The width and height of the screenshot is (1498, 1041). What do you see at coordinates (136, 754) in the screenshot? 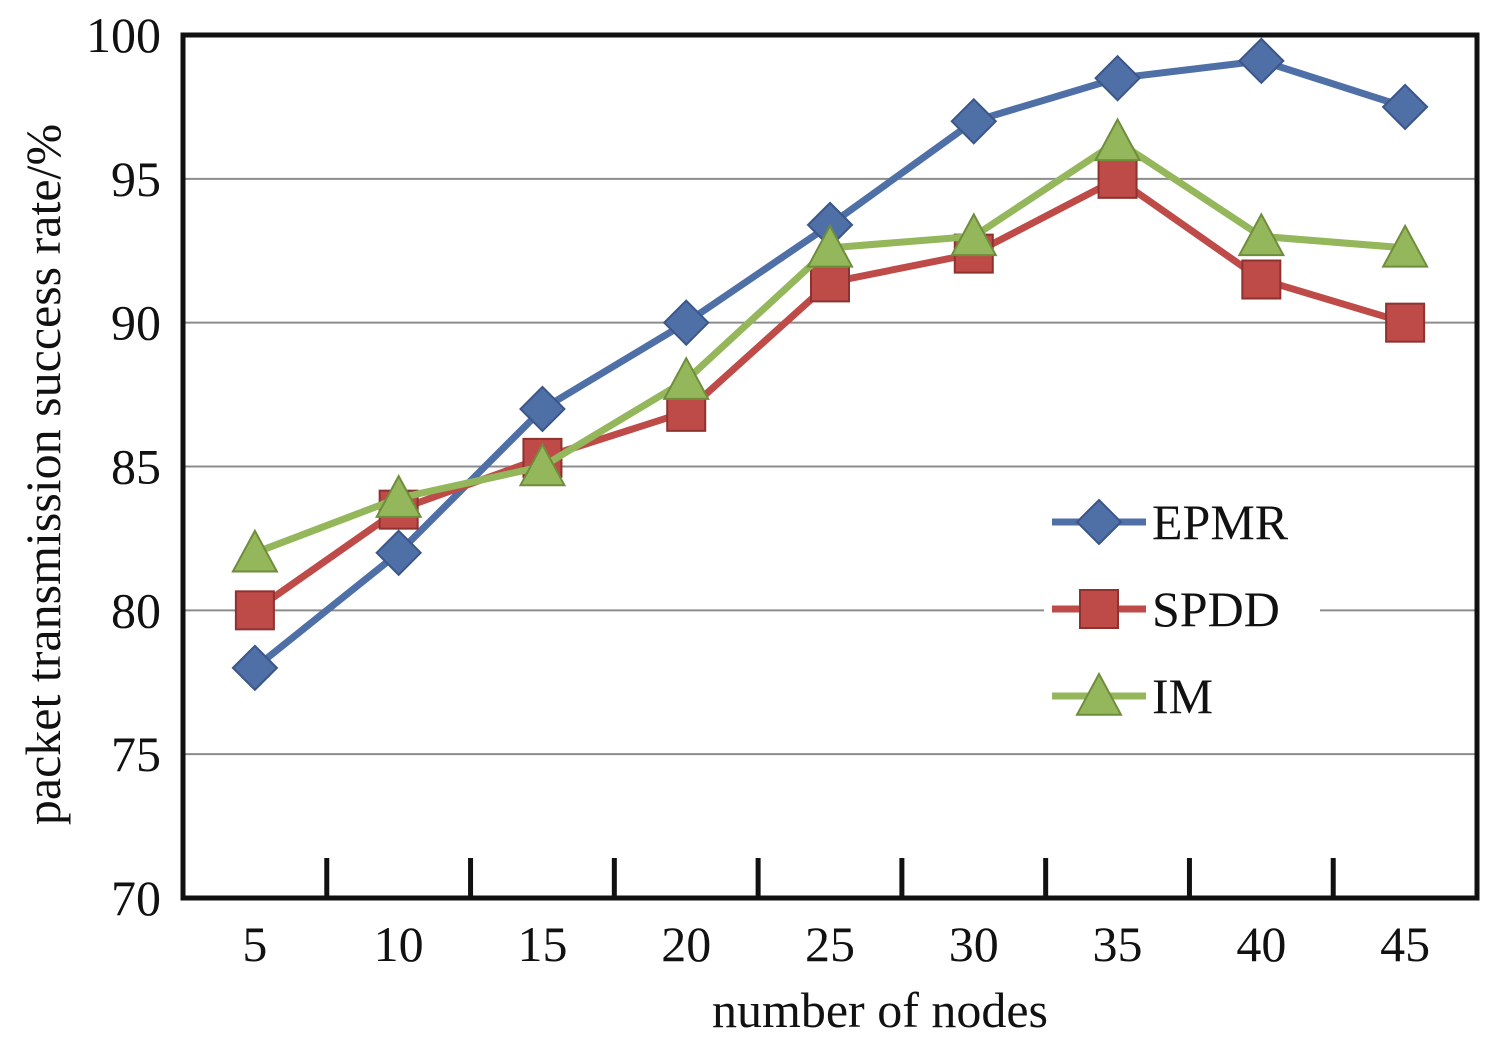
I see `y-tick-label: 75` at bounding box center [136, 754].